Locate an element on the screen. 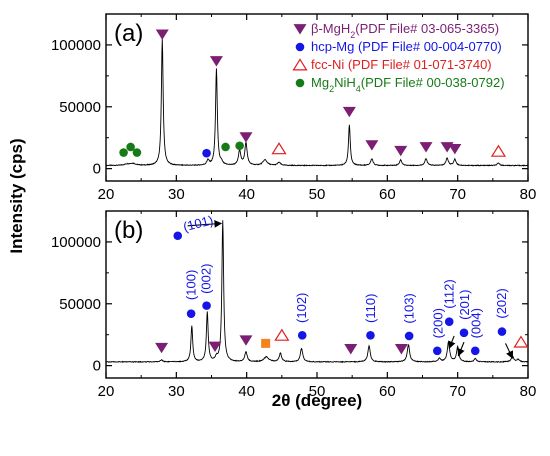 The image size is (550, 456). hkl-label-7: (112) is located at coordinates (449, 293).